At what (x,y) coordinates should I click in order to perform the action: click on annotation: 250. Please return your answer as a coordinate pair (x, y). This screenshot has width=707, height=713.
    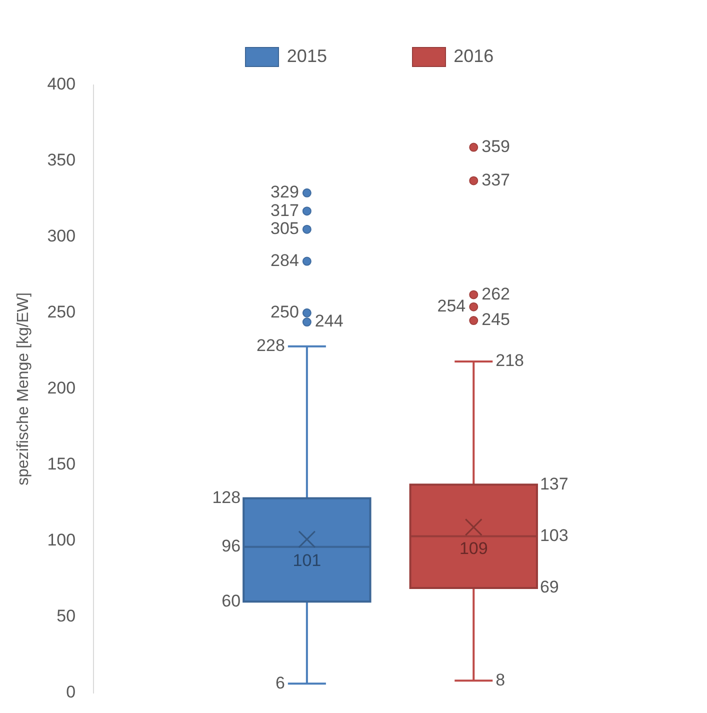
    Looking at the image, I should click on (284, 312).